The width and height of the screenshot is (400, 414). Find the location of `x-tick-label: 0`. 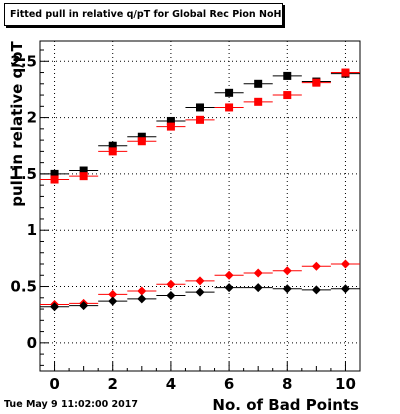

x-tick-label: 0 is located at coordinates (54, 384).